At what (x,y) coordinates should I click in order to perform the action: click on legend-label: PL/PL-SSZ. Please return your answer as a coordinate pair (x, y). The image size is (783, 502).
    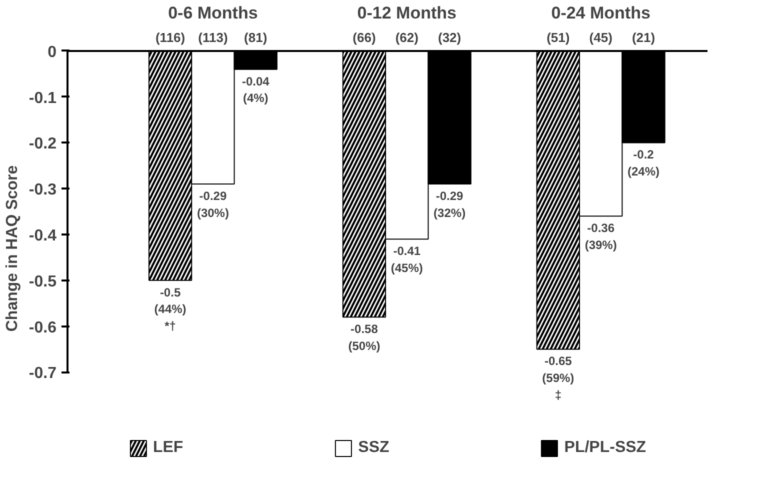
    Looking at the image, I should click on (605, 448).